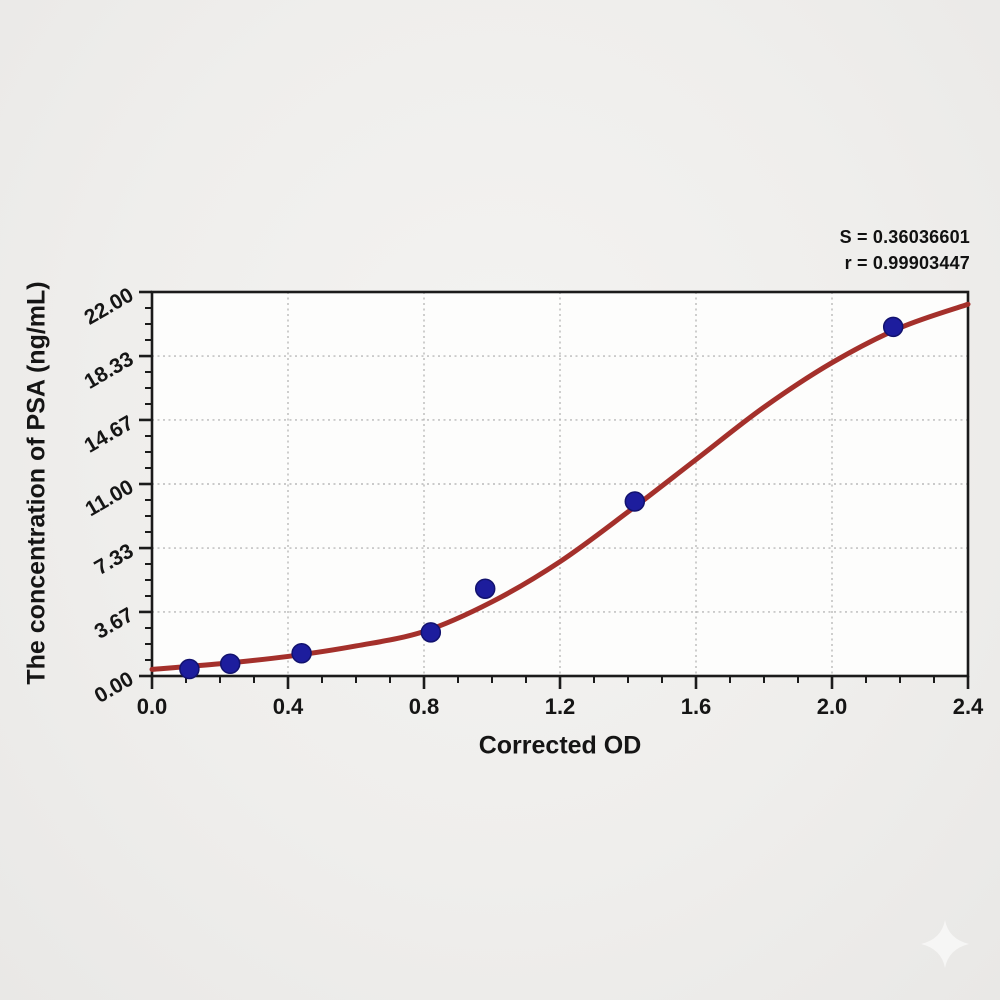  What do you see at coordinates (108, 306) in the screenshot?
I see `y-tick-label: 22.00` at bounding box center [108, 306].